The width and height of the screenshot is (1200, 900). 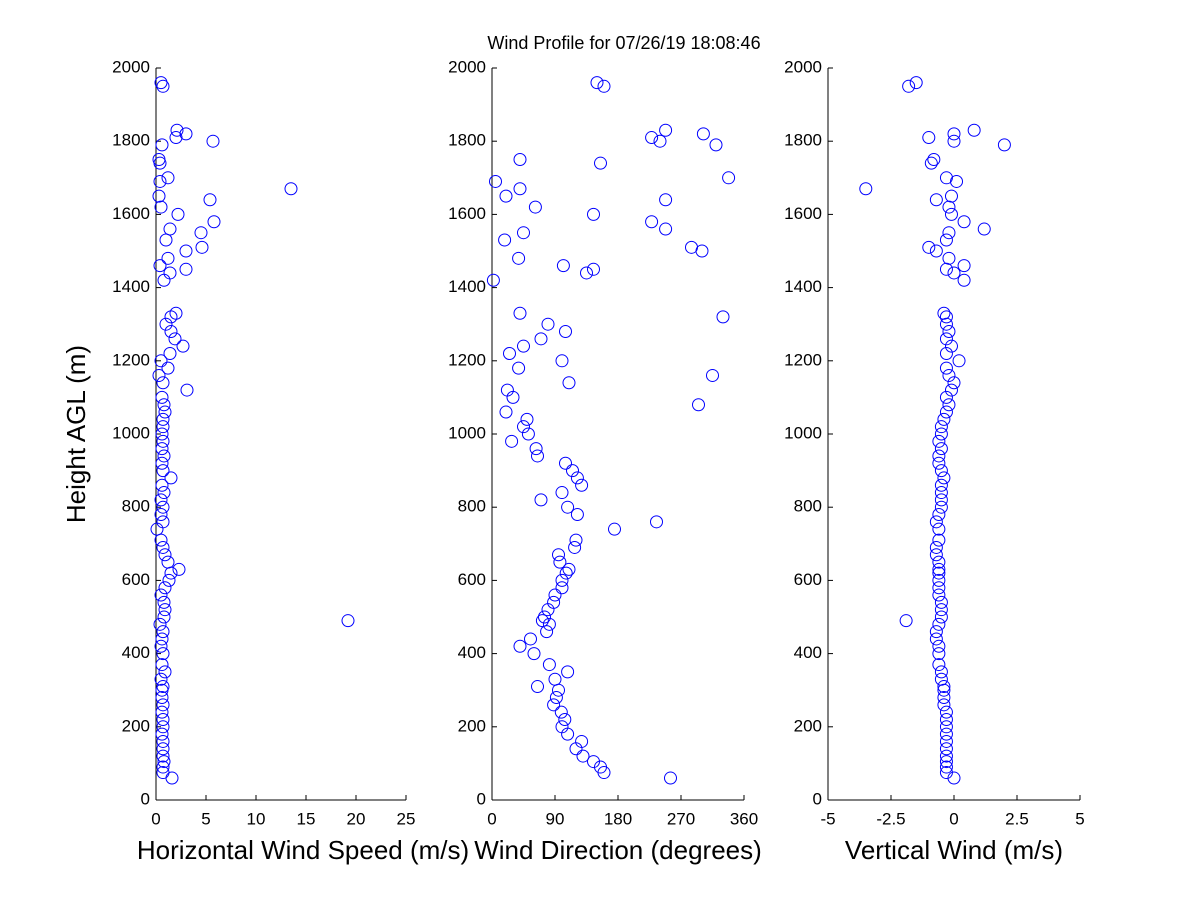 What do you see at coordinates (76, 434) in the screenshot?
I see `y-axis-label: Height AGL (m)` at bounding box center [76, 434].